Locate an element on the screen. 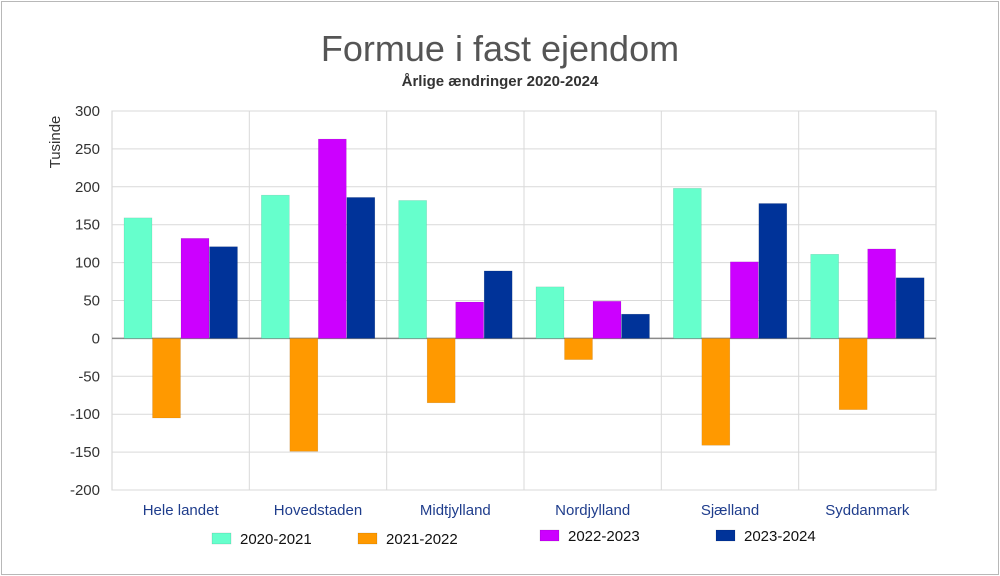  y-tick-label: -50 is located at coordinates (89, 376).